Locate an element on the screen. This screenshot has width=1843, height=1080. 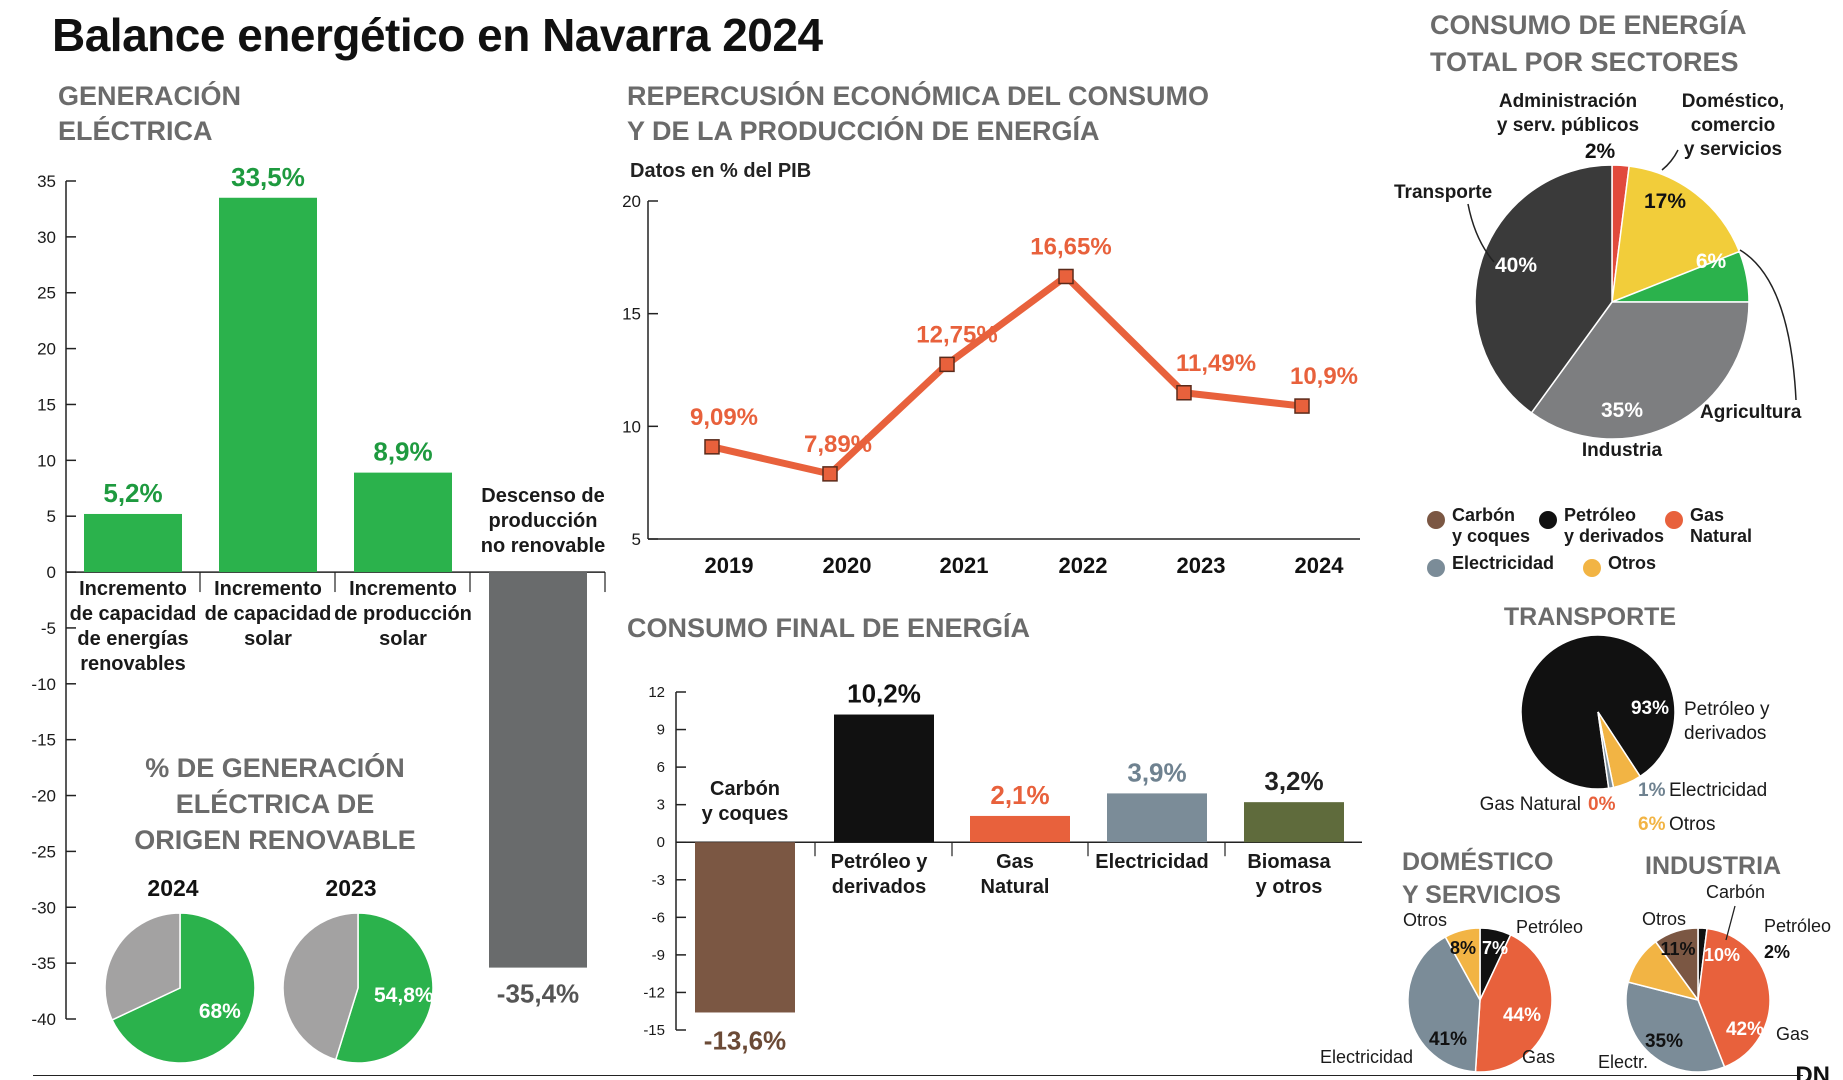
consumo-category-label: y otros is located at coordinates (1289, 887).